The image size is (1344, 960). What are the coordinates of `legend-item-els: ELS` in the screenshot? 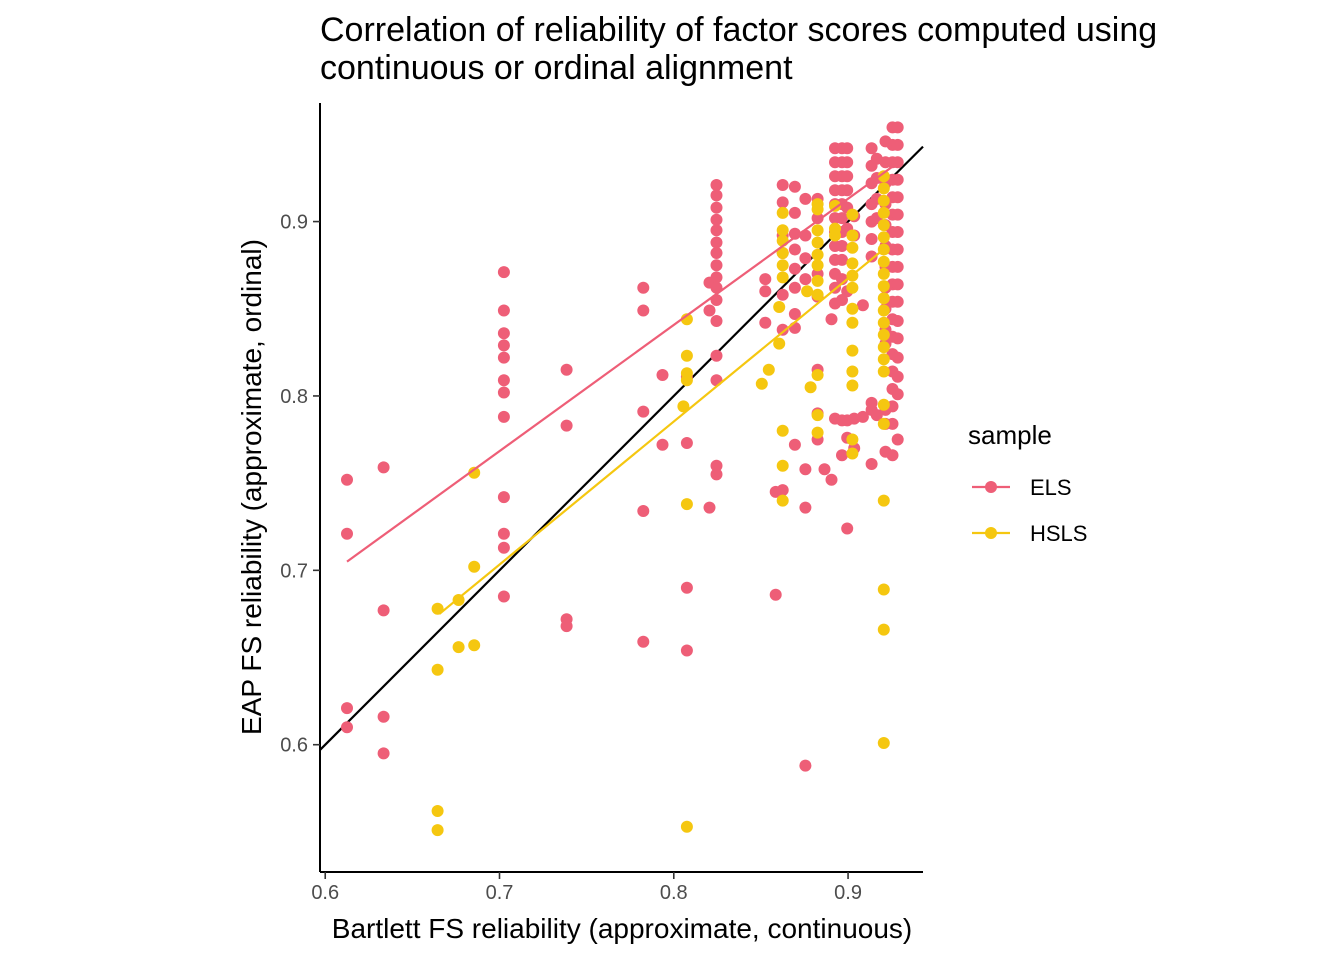 It's located at (1022, 487).